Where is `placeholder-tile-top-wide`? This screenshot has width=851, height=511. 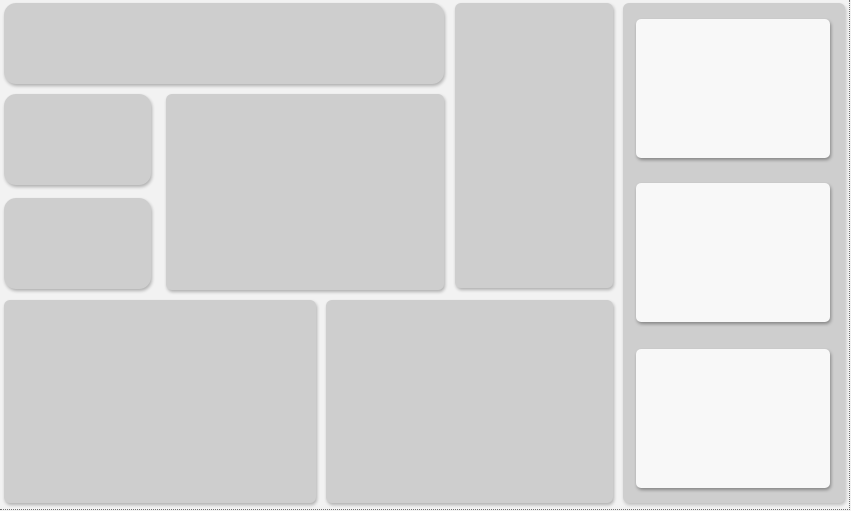 placeholder-tile-top-wide is located at coordinates (224, 43).